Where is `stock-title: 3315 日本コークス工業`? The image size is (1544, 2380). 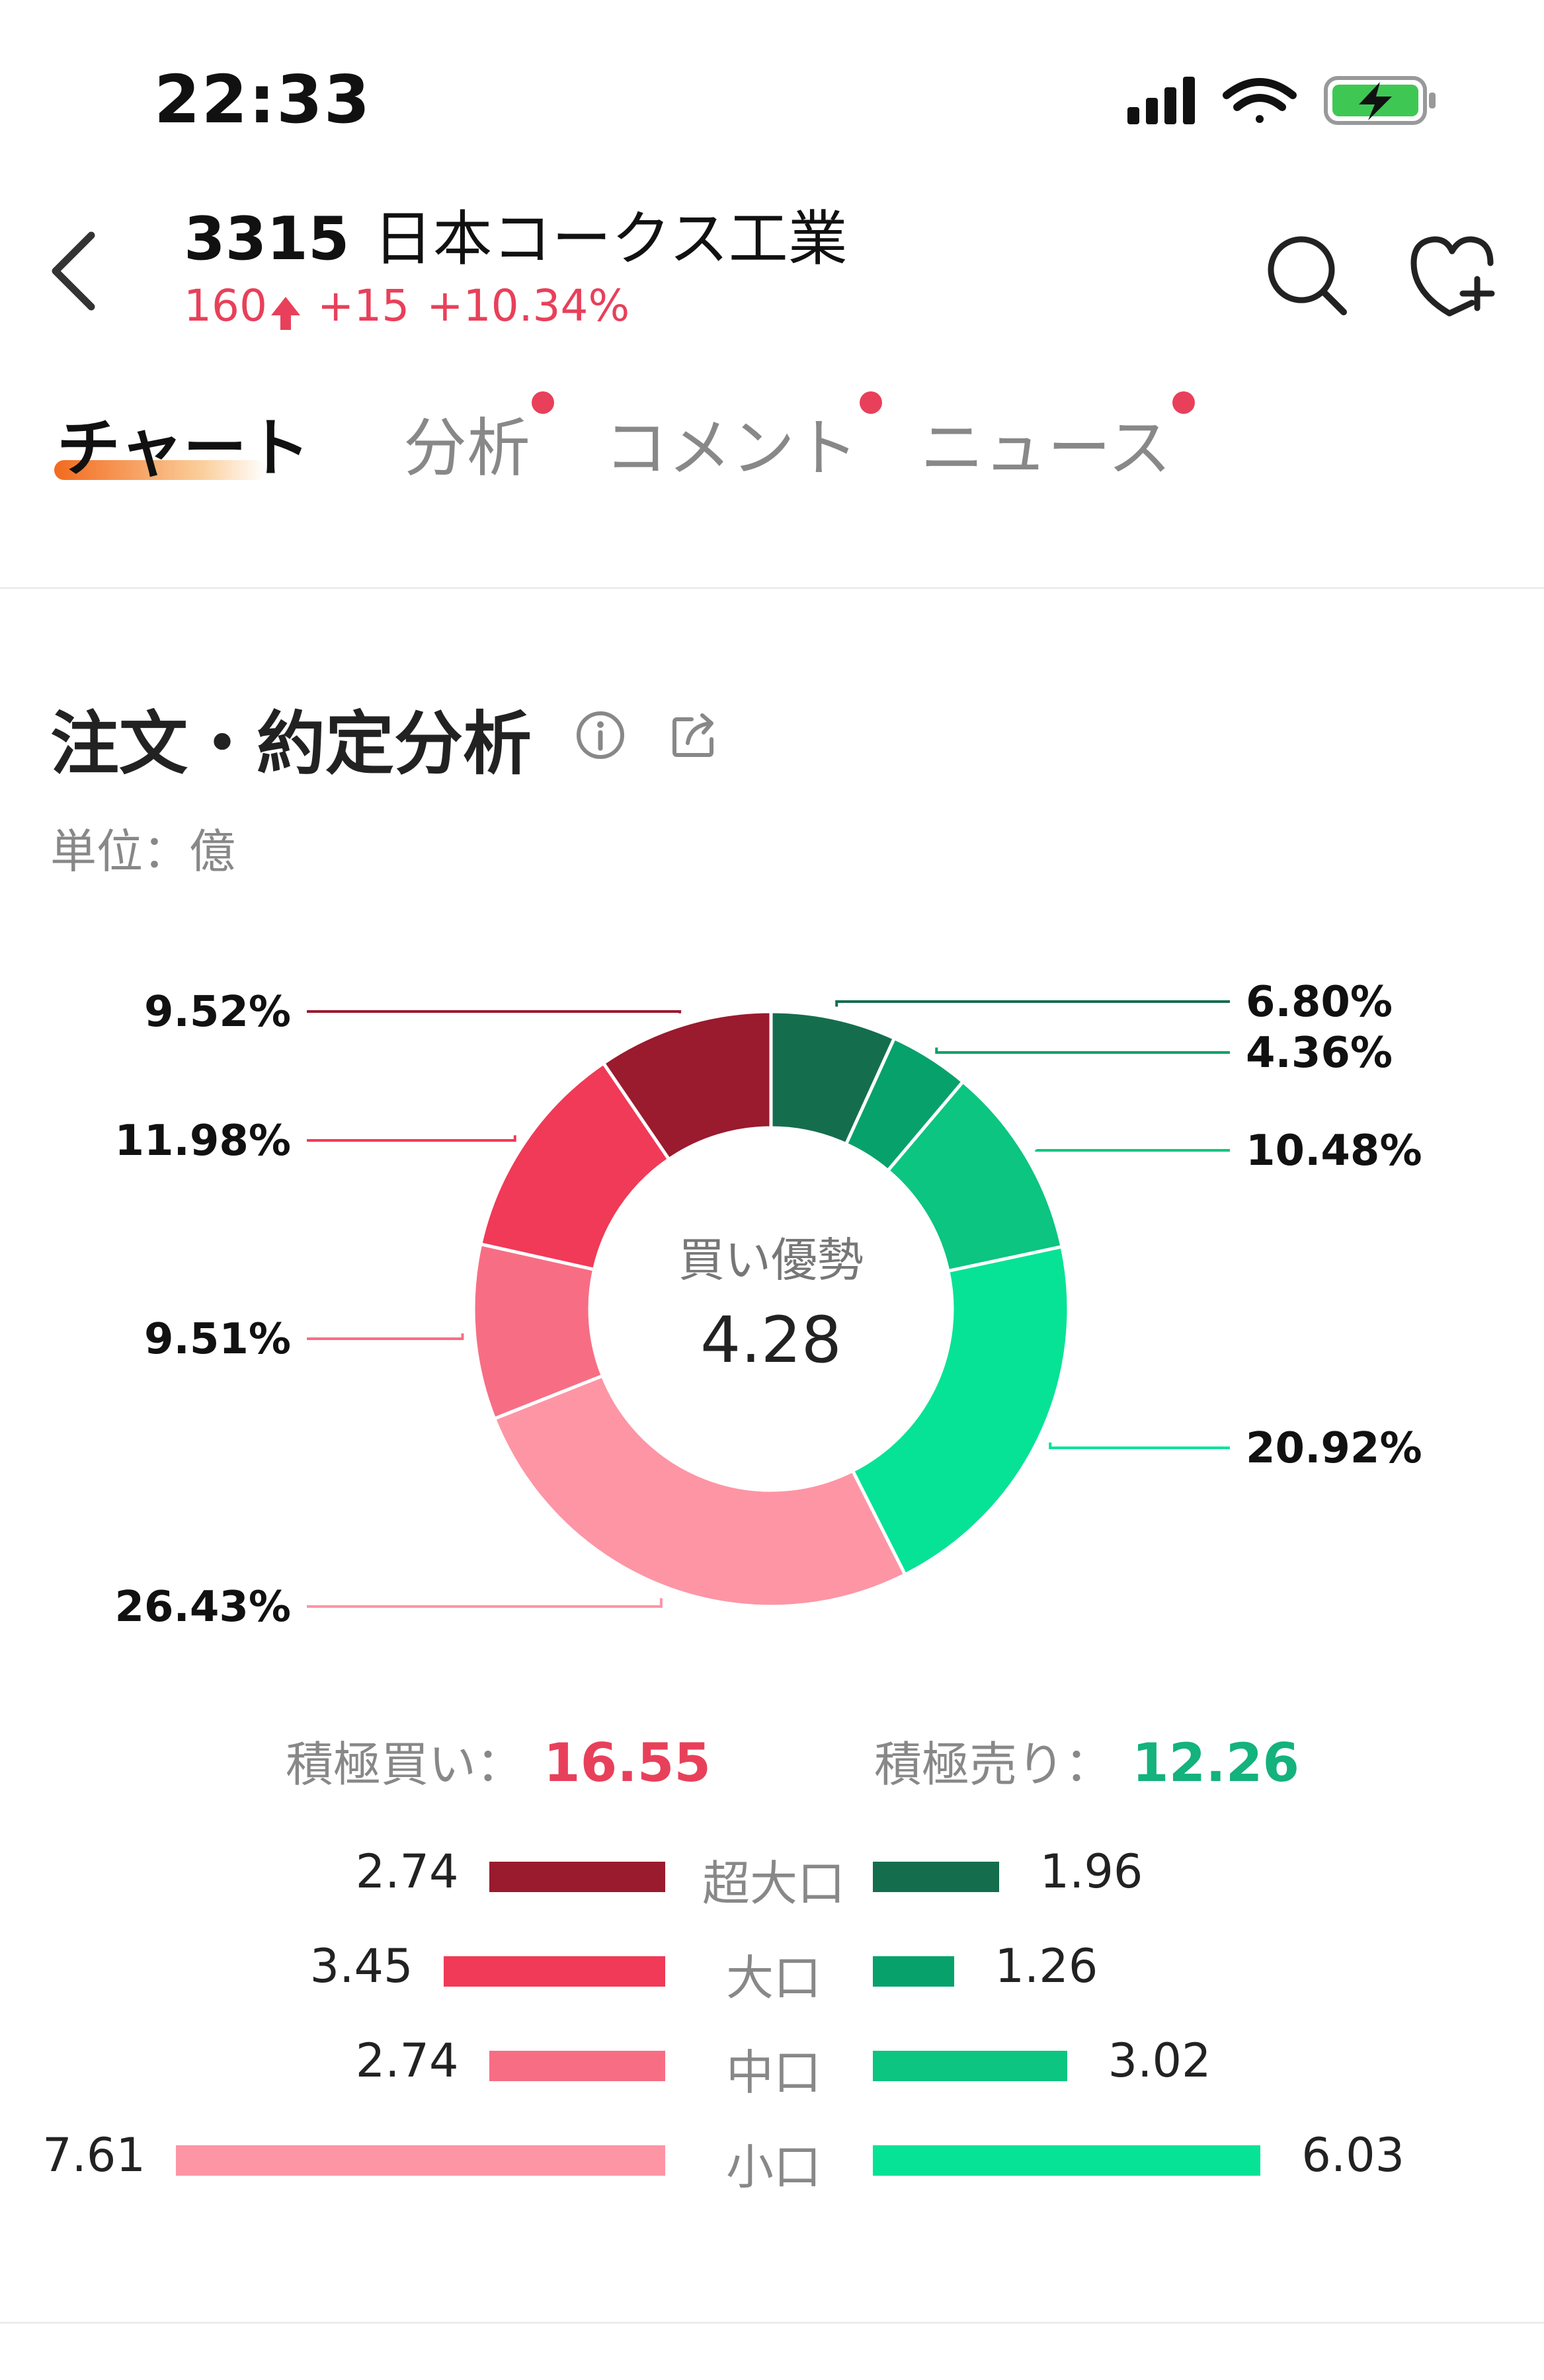 stock-title: 3315 日本コークス工業 is located at coordinates (516, 233).